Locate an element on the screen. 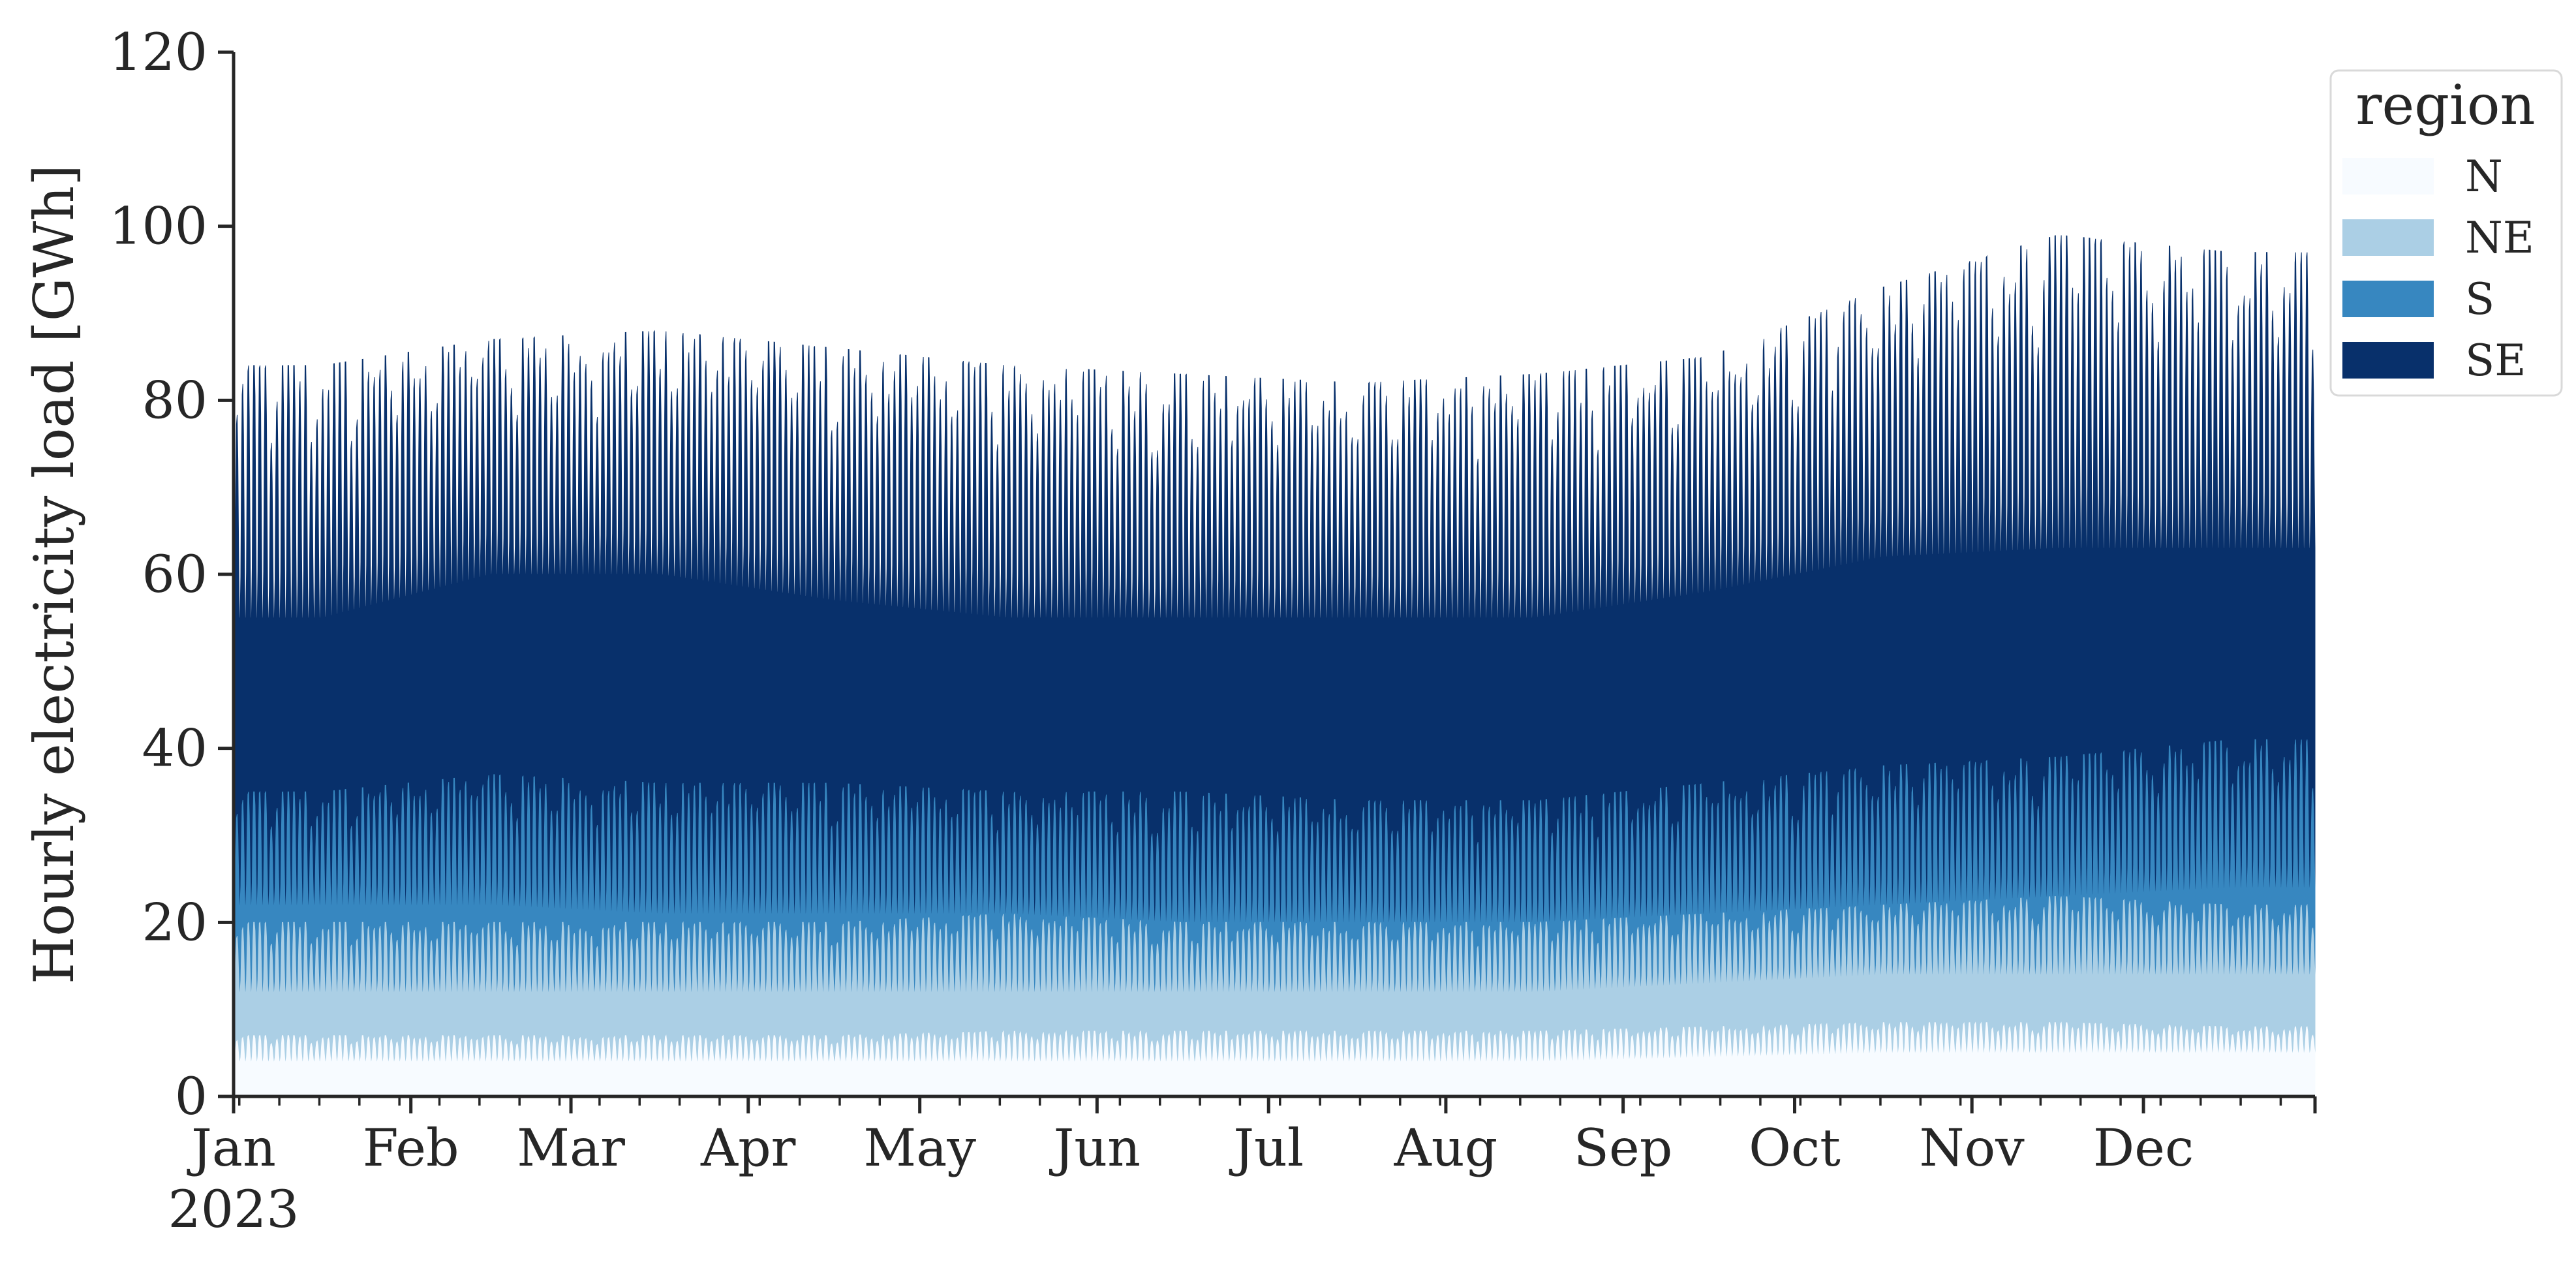 This screenshot has width=2576, height=1272. y-tick-label: 100 is located at coordinates (158, 226).